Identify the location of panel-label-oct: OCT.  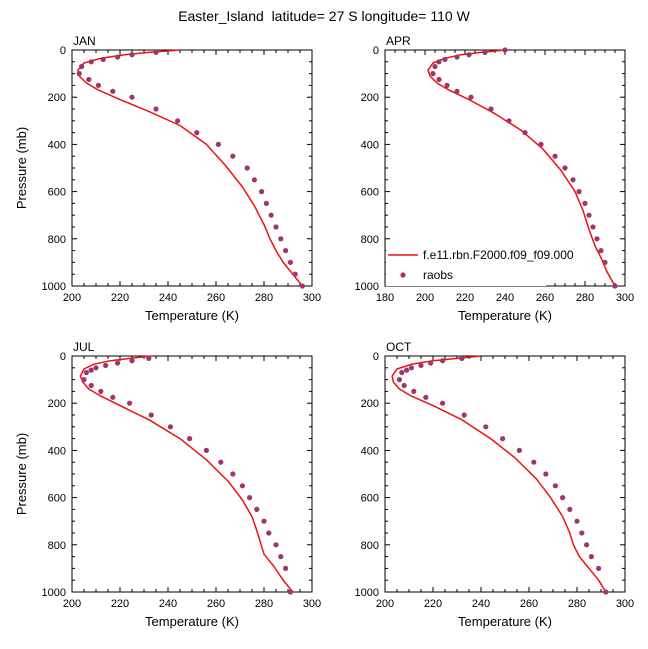
(399, 347).